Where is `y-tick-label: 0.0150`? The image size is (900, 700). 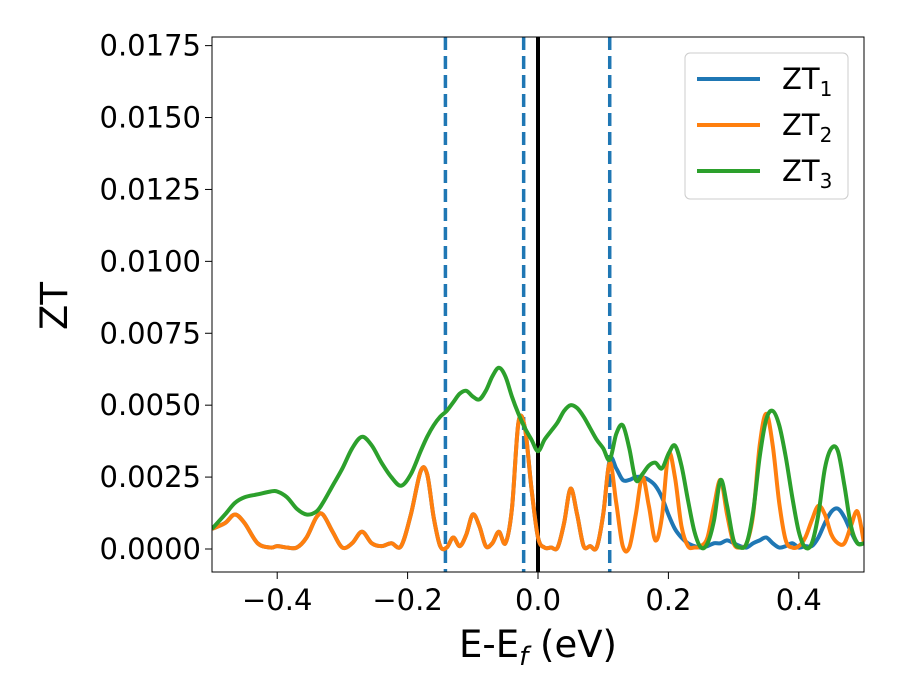
y-tick-label: 0.0150 is located at coordinates (150, 118).